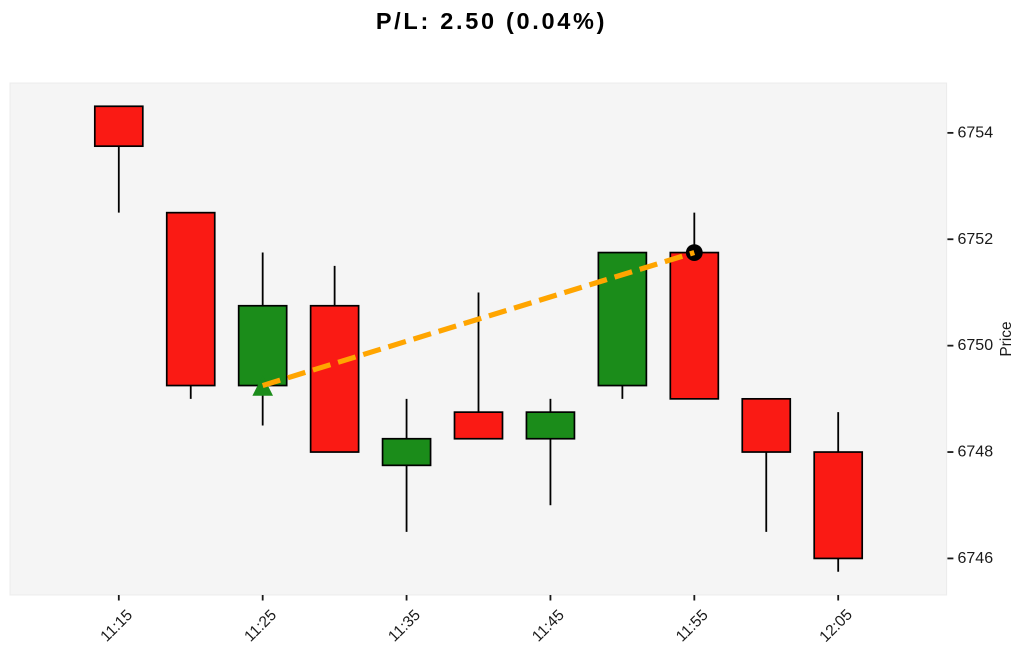 This screenshot has width=1024, height=661. I want to click on svg-text: 6750, so click(976, 345).